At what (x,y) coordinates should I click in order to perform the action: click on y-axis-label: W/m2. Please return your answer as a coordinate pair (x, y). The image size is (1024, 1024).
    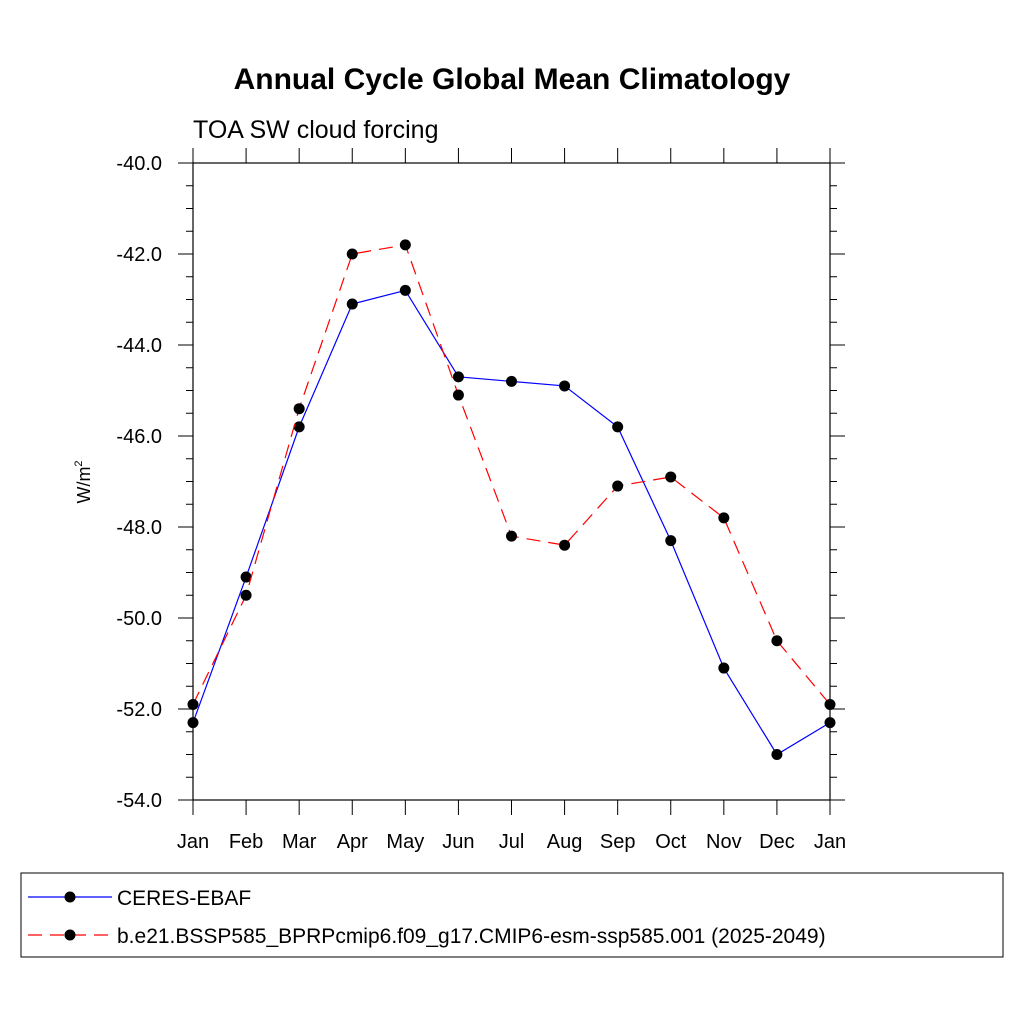
    Looking at the image, I should click on (83, 481).